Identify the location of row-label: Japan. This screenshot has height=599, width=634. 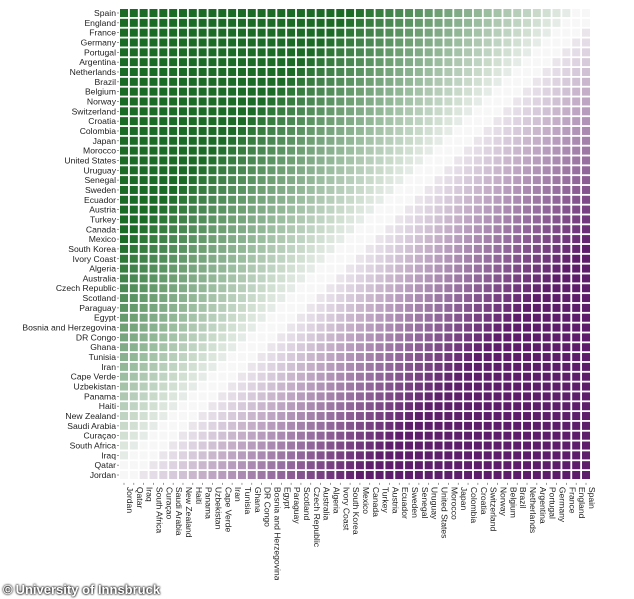
(105, 141).